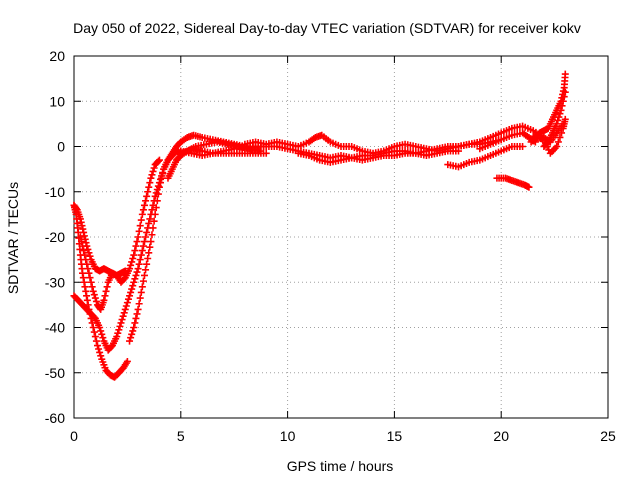 Image resolution: width=640 pixels, height=480 pixels. What do you see at coordinates (57, 56) in the screenshot?
I see `y-tick-label: 20` at bounding box center [57, 56].